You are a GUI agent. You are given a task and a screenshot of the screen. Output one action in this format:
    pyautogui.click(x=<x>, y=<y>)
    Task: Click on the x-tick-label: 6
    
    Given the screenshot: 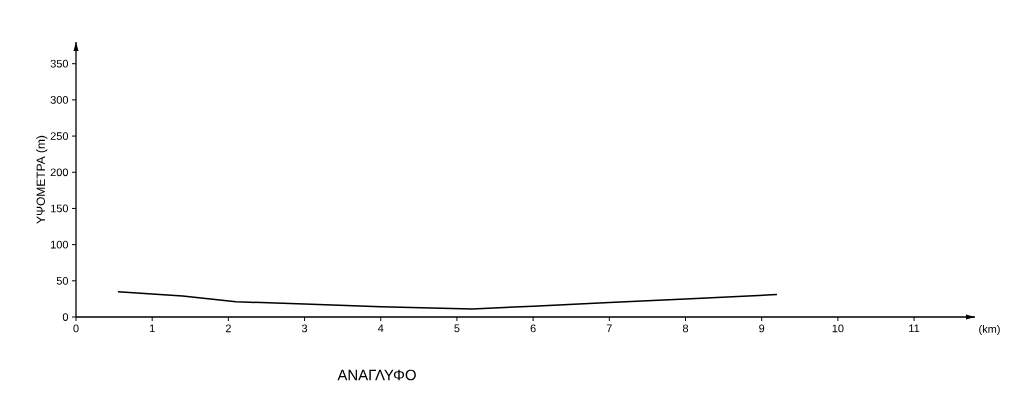 What is the action you would take?
    pyautogui.click(x=533, y=328)
    